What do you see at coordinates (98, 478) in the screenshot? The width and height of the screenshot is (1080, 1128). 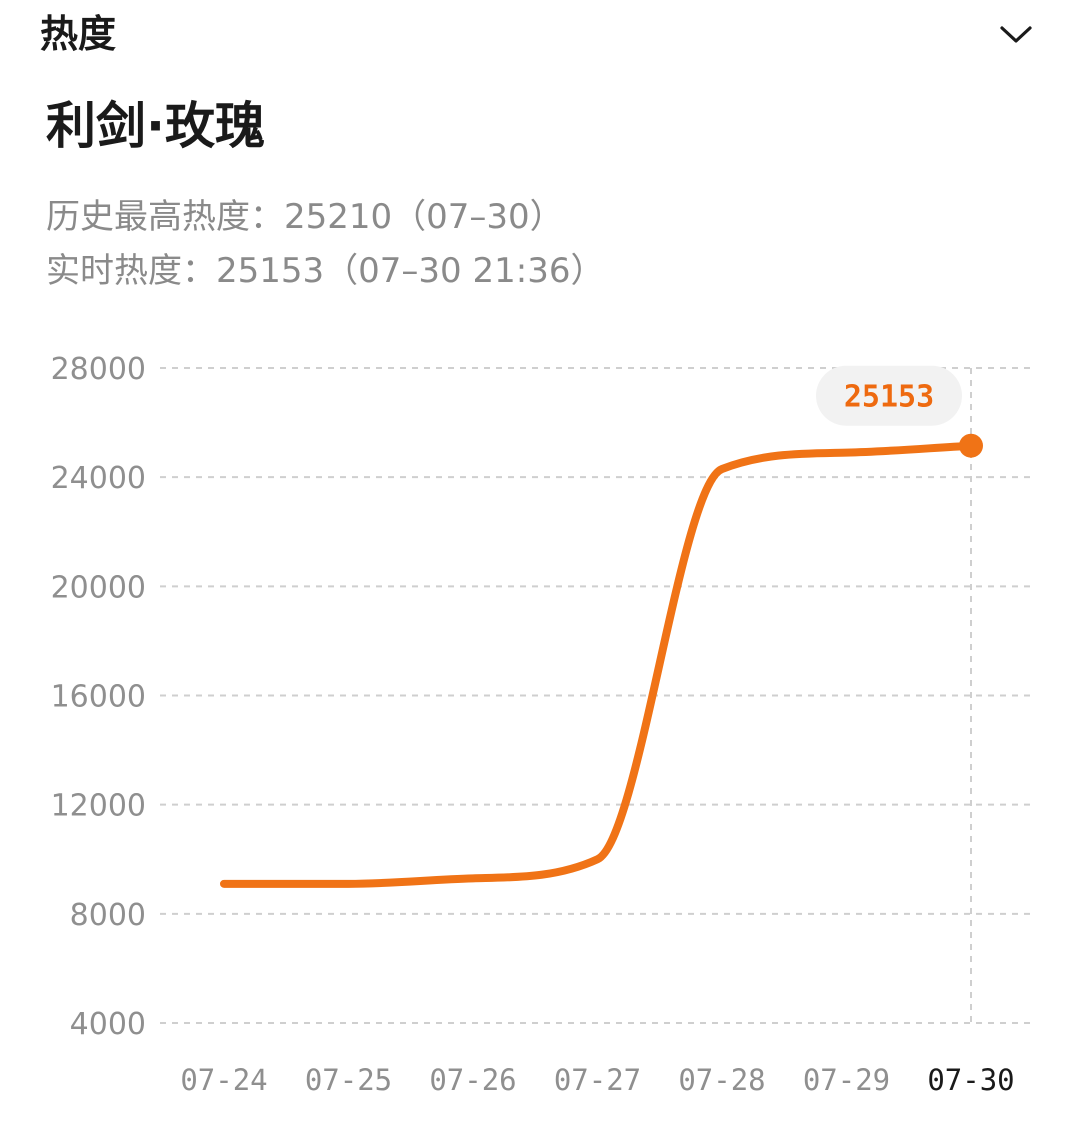 I see `y-tick-label: 24000` at bounding box center [98, 478].